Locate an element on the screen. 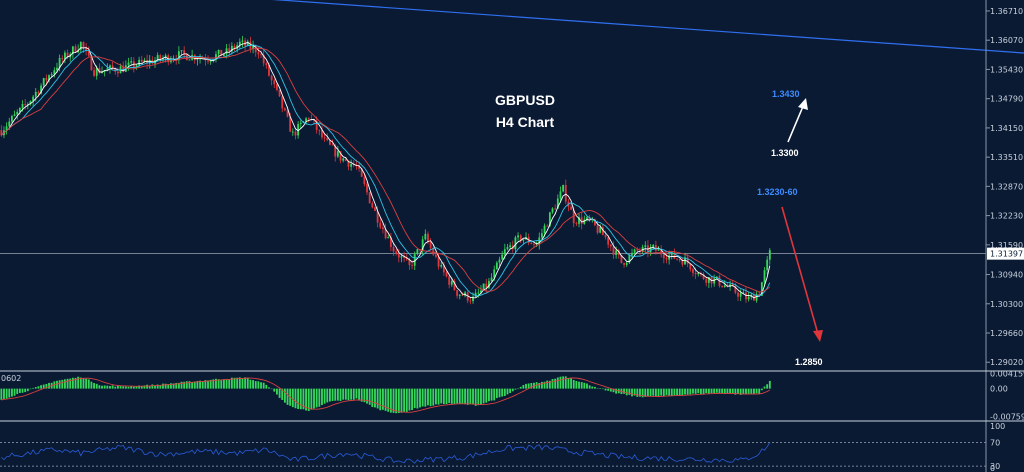  rsi-axis-label: 0 is located at coordinates (992, 468).